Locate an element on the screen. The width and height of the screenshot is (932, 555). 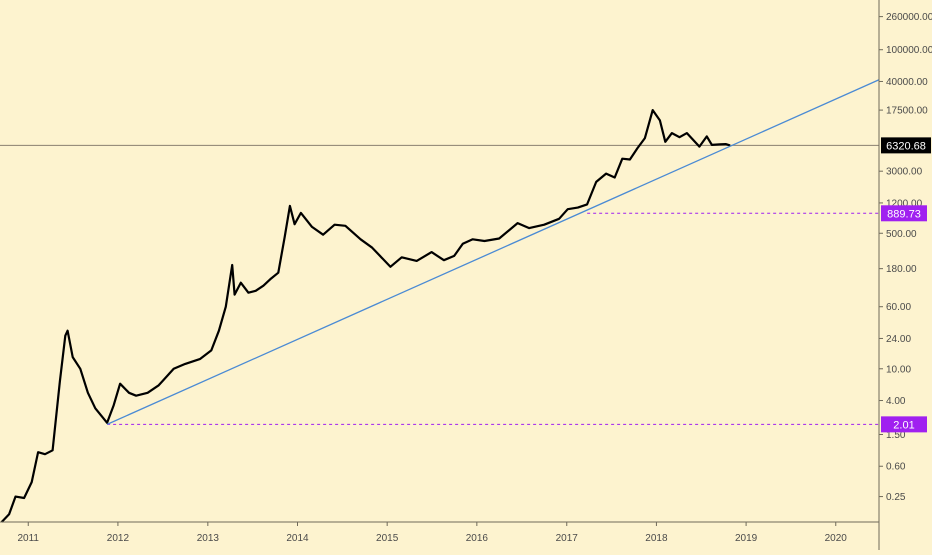
y-tick-label: 17500.00 is located at coordinates (907, 111).